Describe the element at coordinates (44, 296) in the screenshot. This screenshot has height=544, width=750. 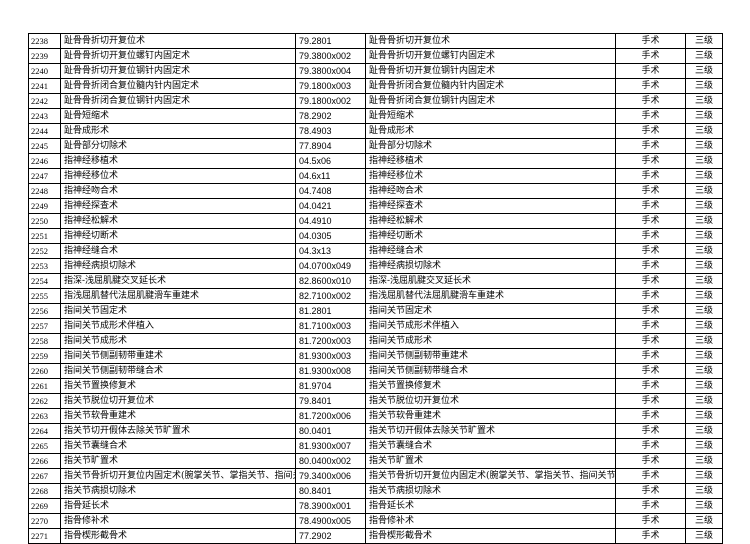
I see `row-number-cell: 2255` at that location.